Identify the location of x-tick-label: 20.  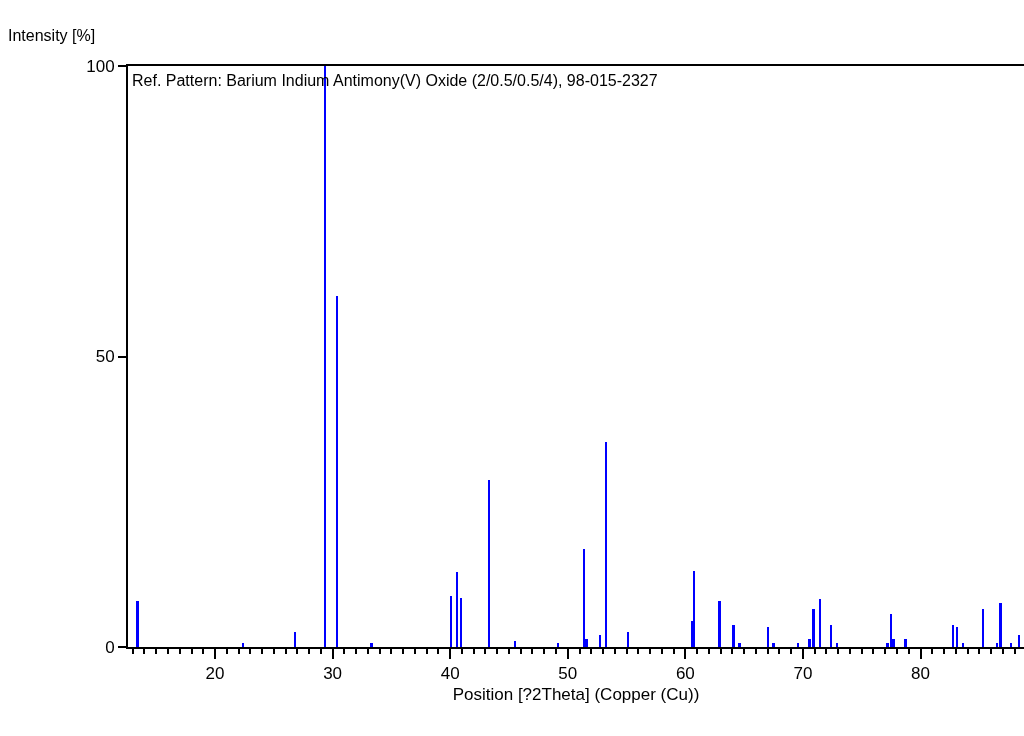
(215, 674).